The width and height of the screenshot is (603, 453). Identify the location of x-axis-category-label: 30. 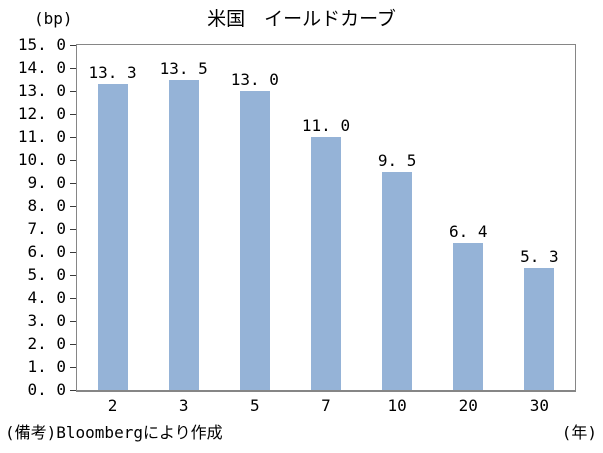
(539, 405).